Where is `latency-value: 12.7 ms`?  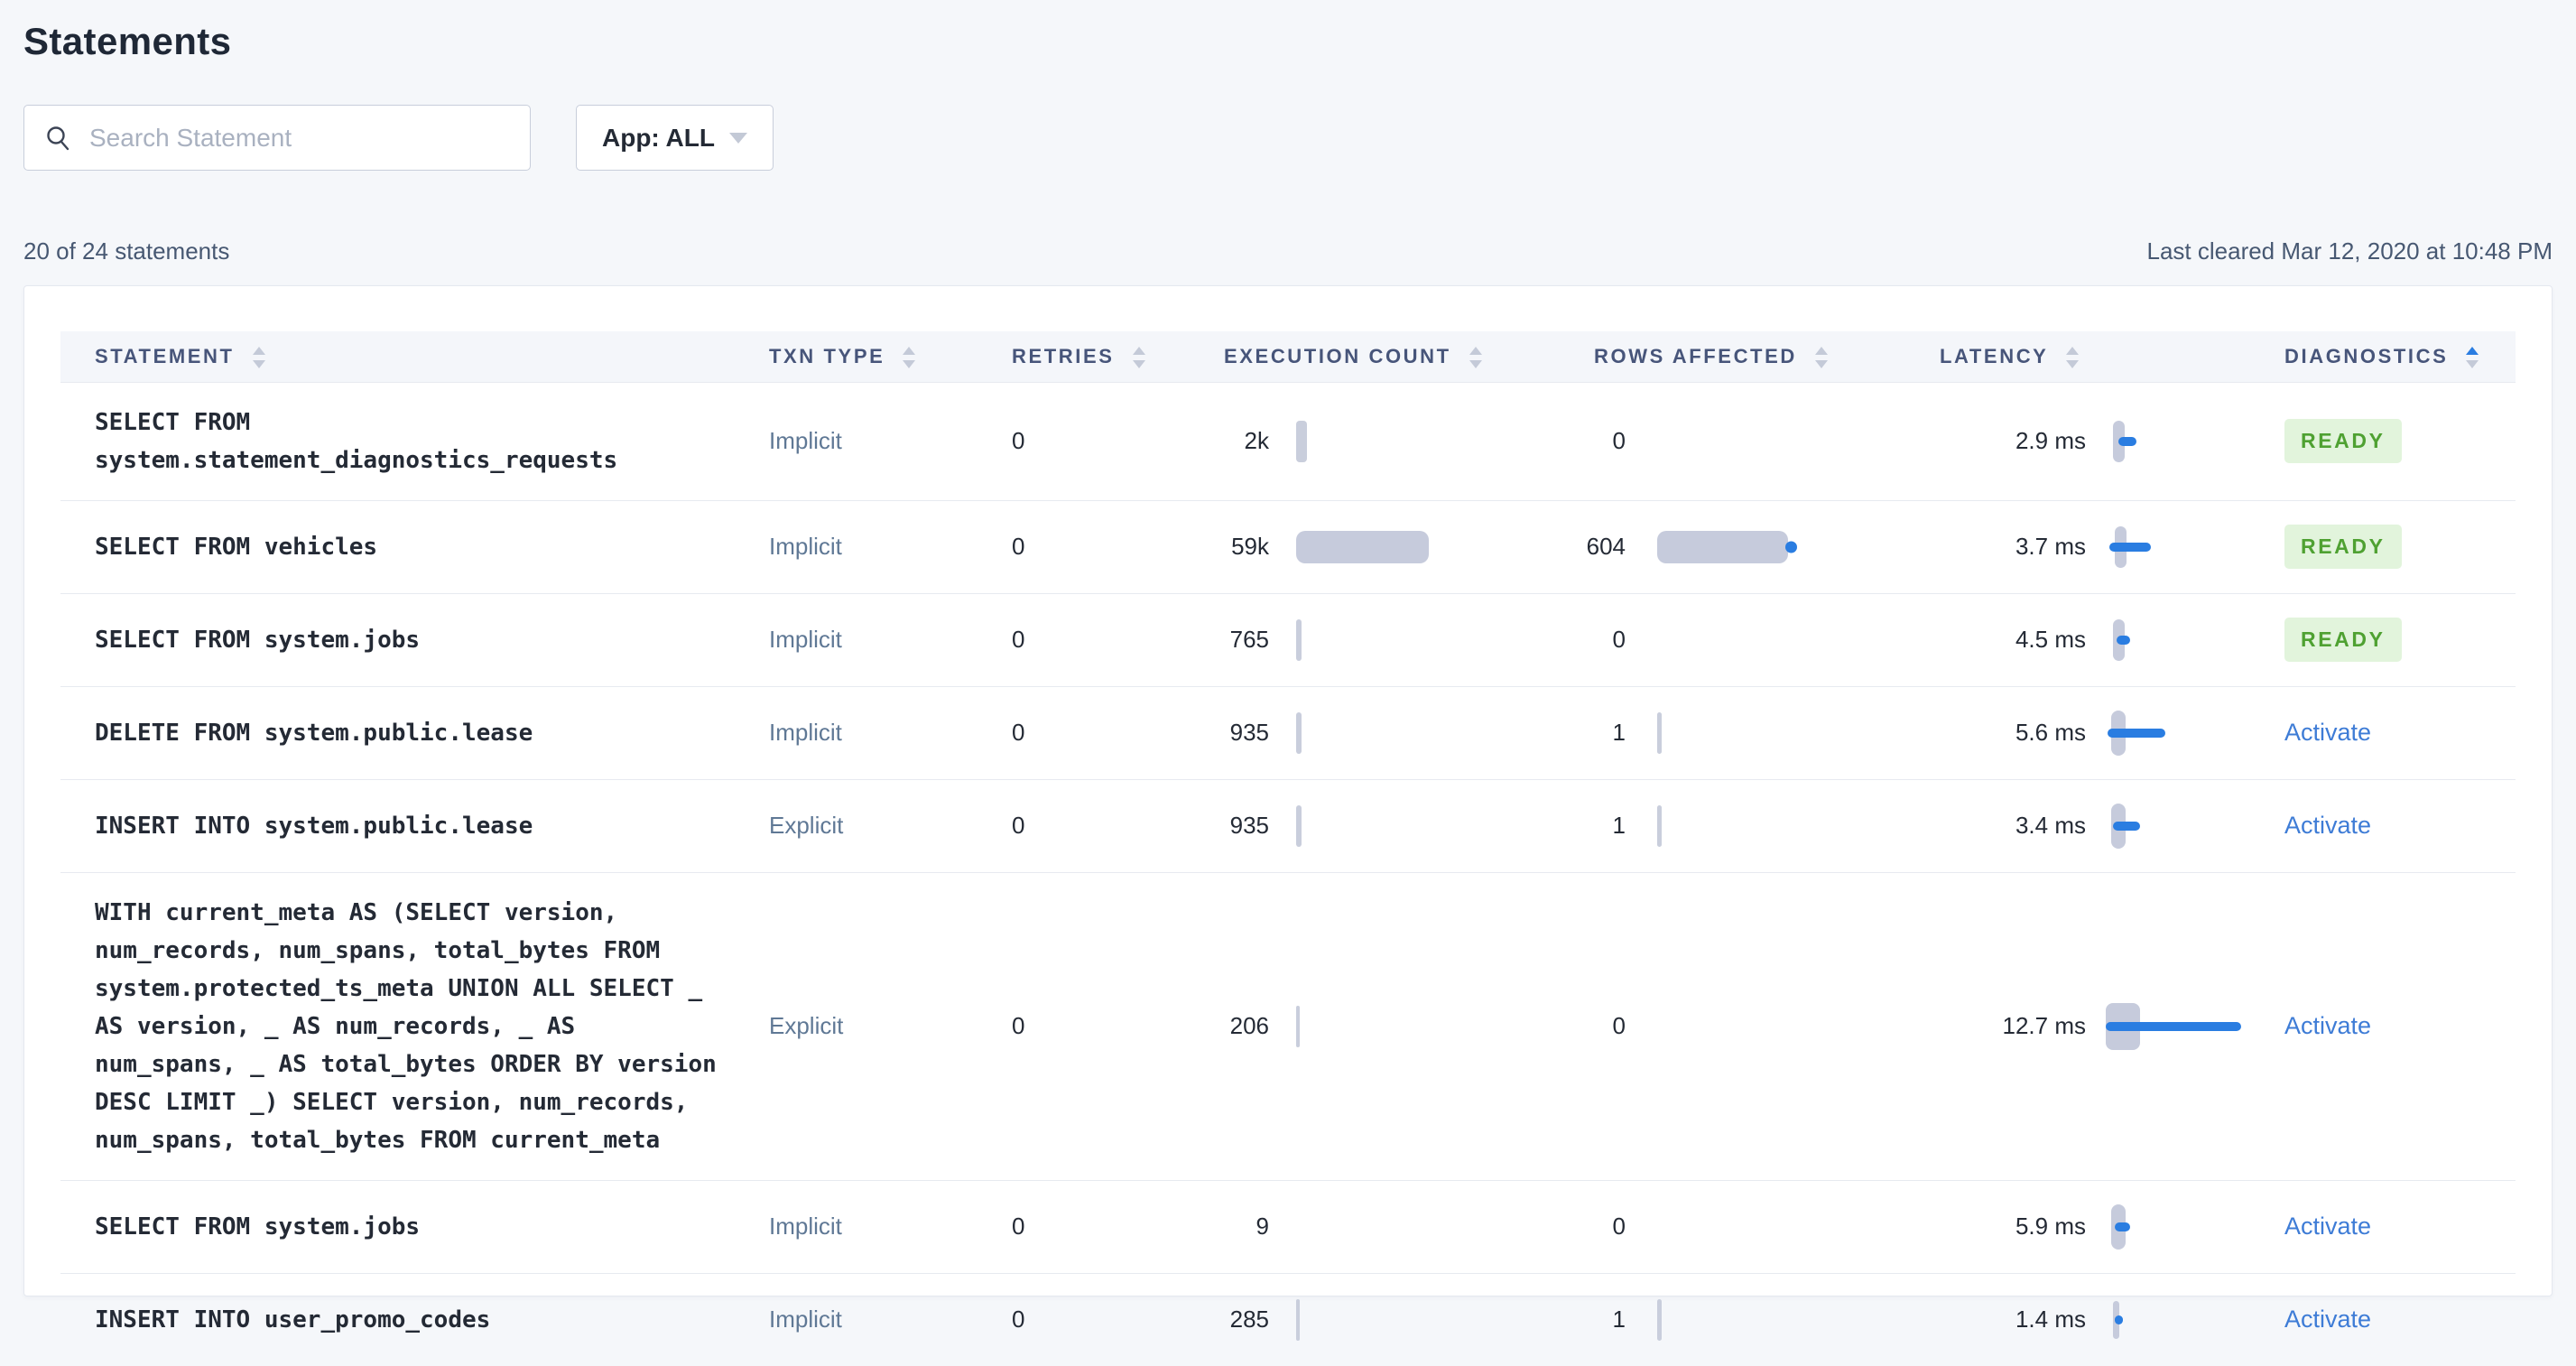 latency-value: 12.7 ms is located at coordinates (2044, 1025).